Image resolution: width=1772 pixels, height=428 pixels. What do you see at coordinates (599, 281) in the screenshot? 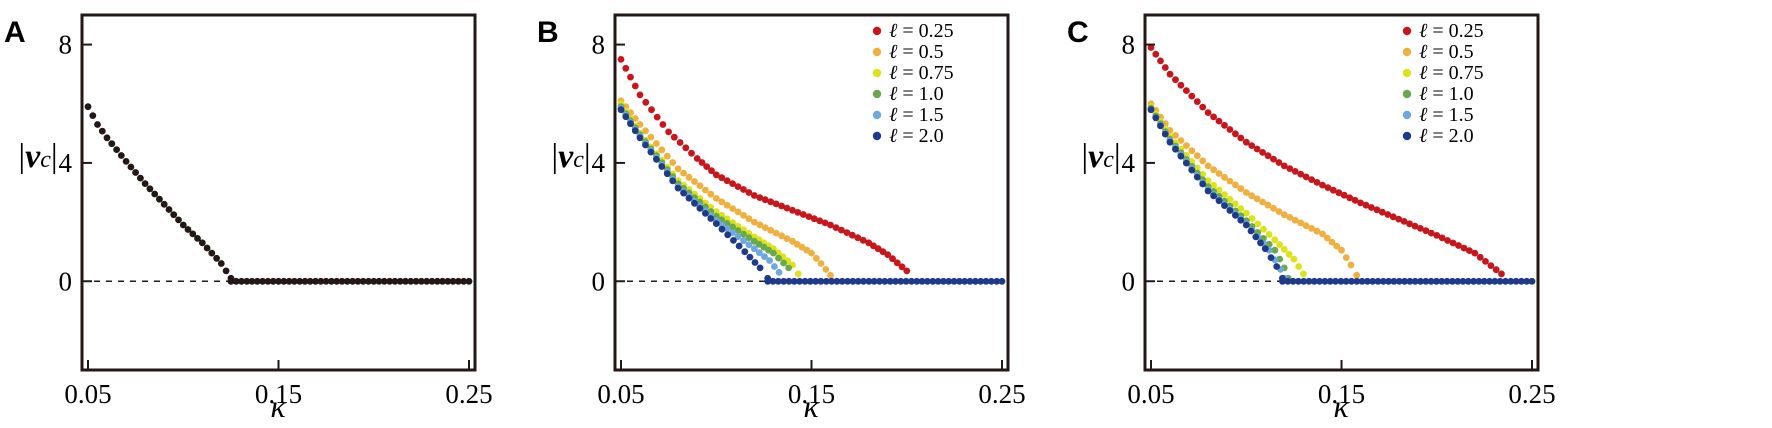
I see `y-tick-label: 0` at bounding box center [599, 281].